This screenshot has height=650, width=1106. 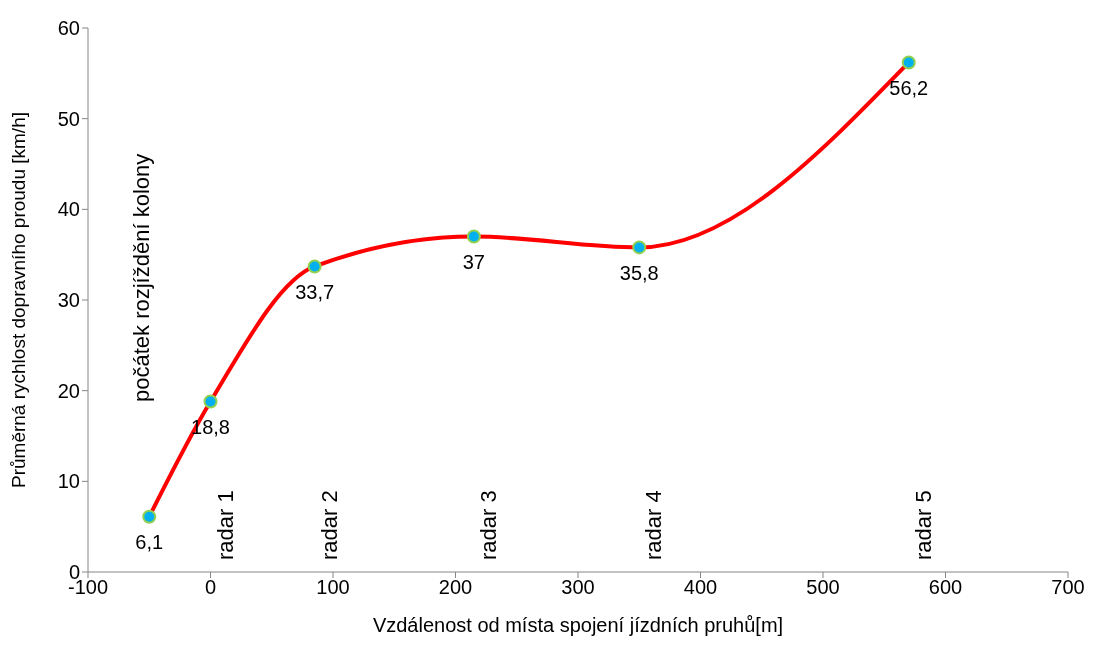 What do you see at coordinates (639, 272) in the screenshot?
I see `data-label: 35,8` at bounding box center [639, 272].